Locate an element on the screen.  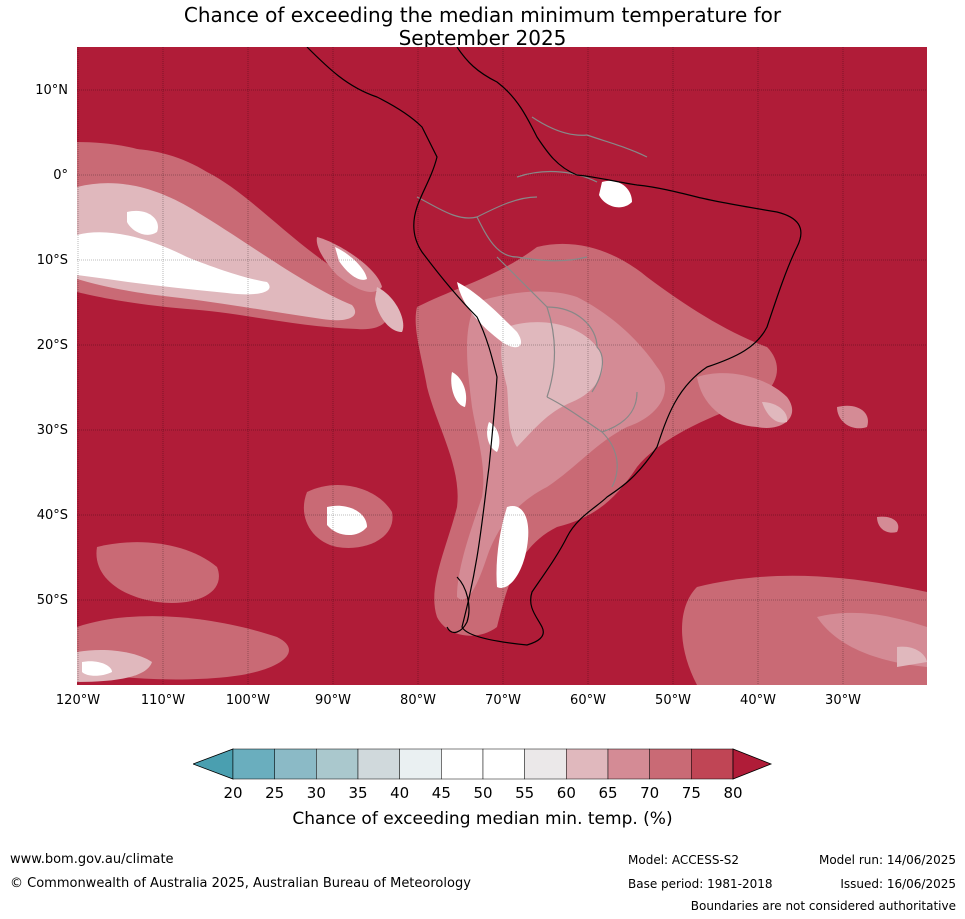
lat-label-0: 0° is located at coordinates (60, 175).